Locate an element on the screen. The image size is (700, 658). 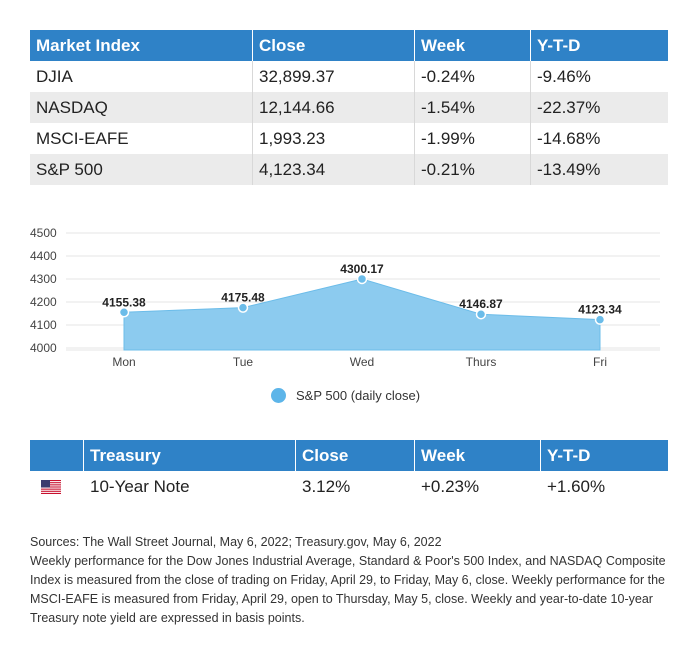
treasury-ytd: +1.60% is located at coordinates (576, 486).